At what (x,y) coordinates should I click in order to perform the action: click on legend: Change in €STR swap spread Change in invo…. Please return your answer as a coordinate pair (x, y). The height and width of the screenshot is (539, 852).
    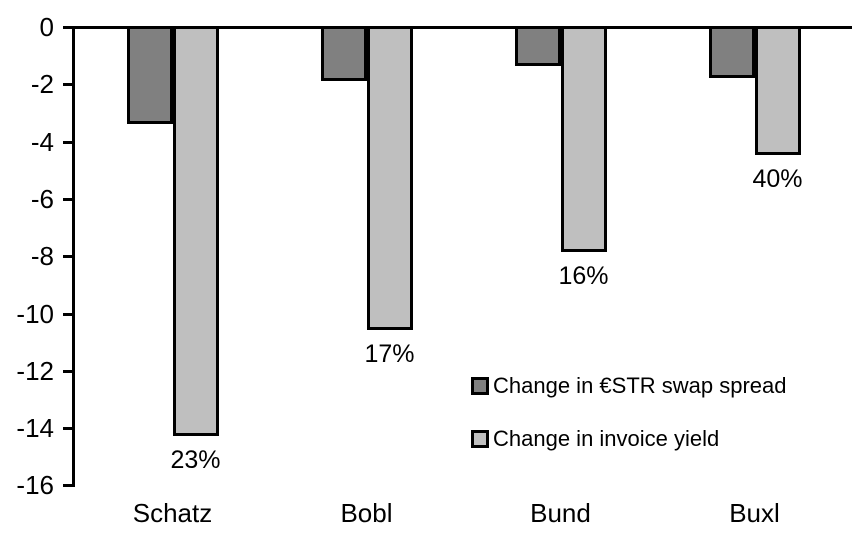
    Looking at the image, I should click on (629, 424).